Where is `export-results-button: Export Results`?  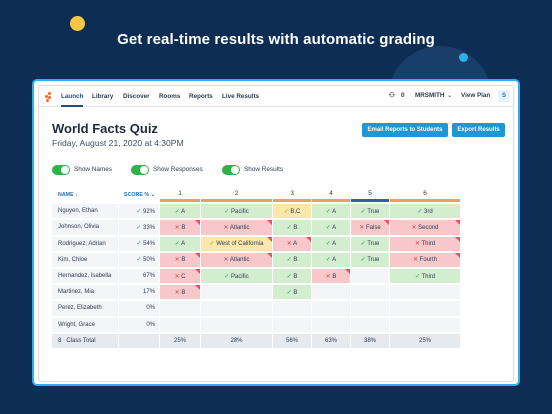 export-results-button: Export Results is located at coordinates (478, 130).